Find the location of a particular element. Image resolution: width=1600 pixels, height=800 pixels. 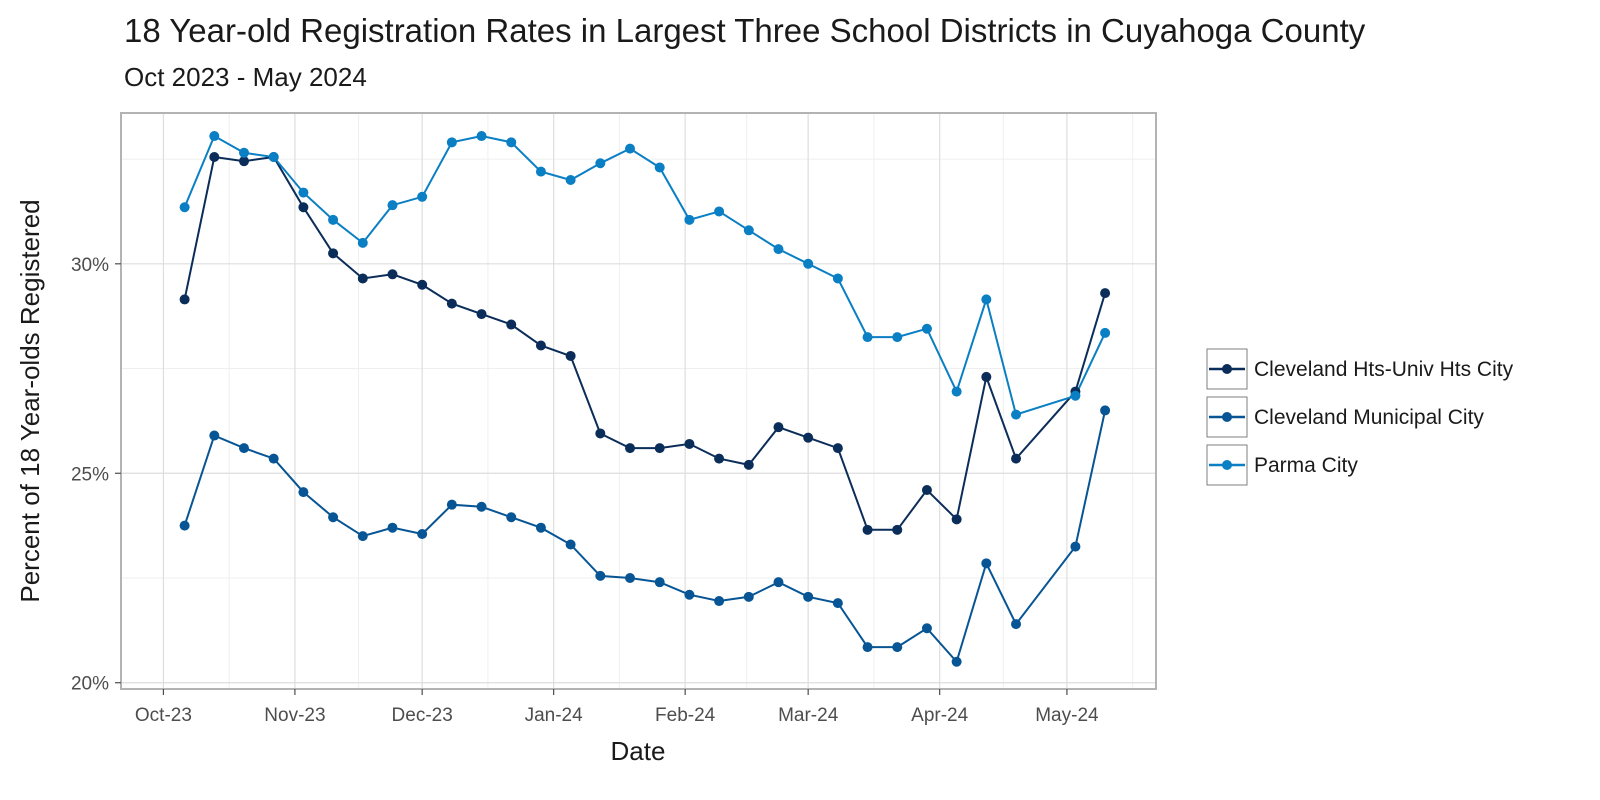

legend-label: Cleveland Hts-Univ Hts City is located at coordinates (1384, 369).